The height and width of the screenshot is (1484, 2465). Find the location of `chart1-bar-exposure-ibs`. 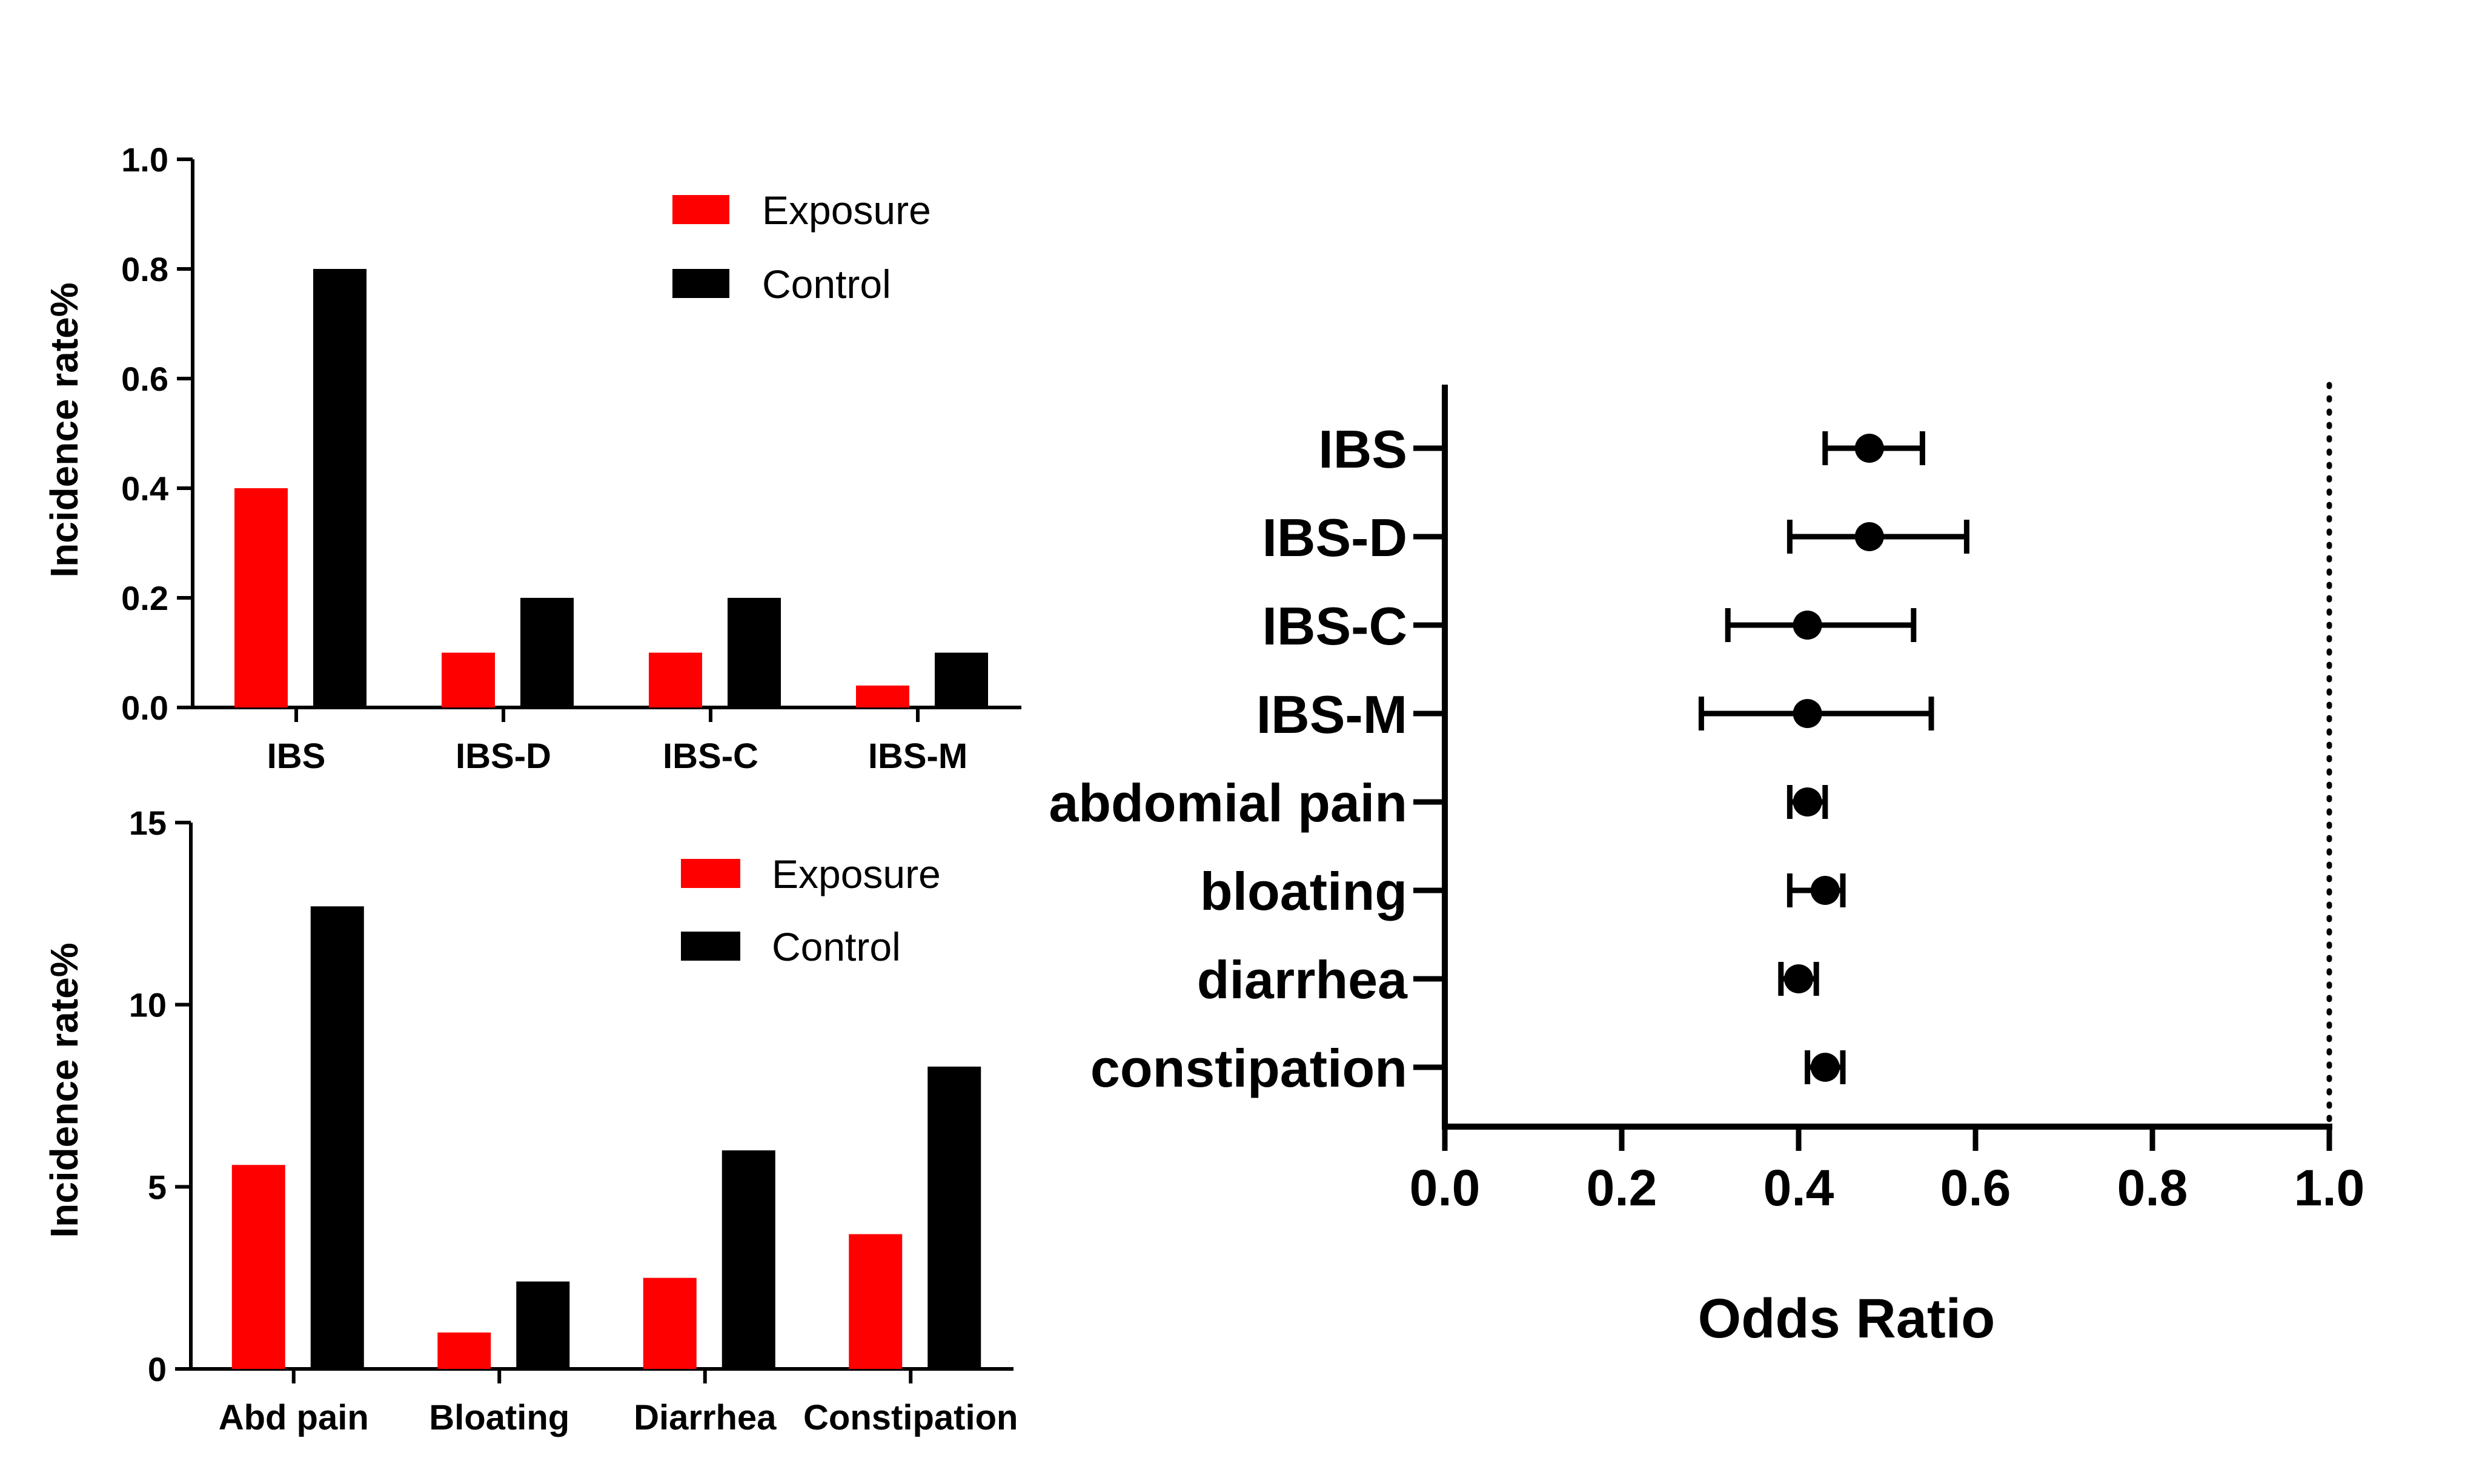

chart1-bar-exposure-ibs is located at coordinates (261, 597).